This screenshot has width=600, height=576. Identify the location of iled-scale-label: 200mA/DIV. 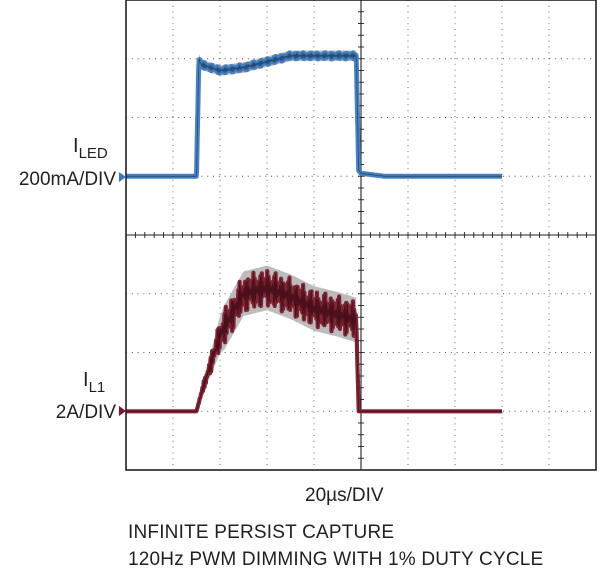
(67, 179).